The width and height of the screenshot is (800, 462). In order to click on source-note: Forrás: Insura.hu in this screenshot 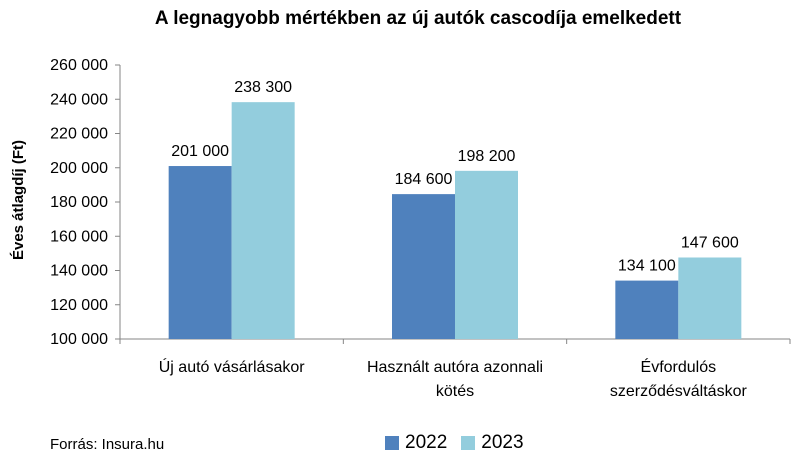, I will do `click(107, 444)`.